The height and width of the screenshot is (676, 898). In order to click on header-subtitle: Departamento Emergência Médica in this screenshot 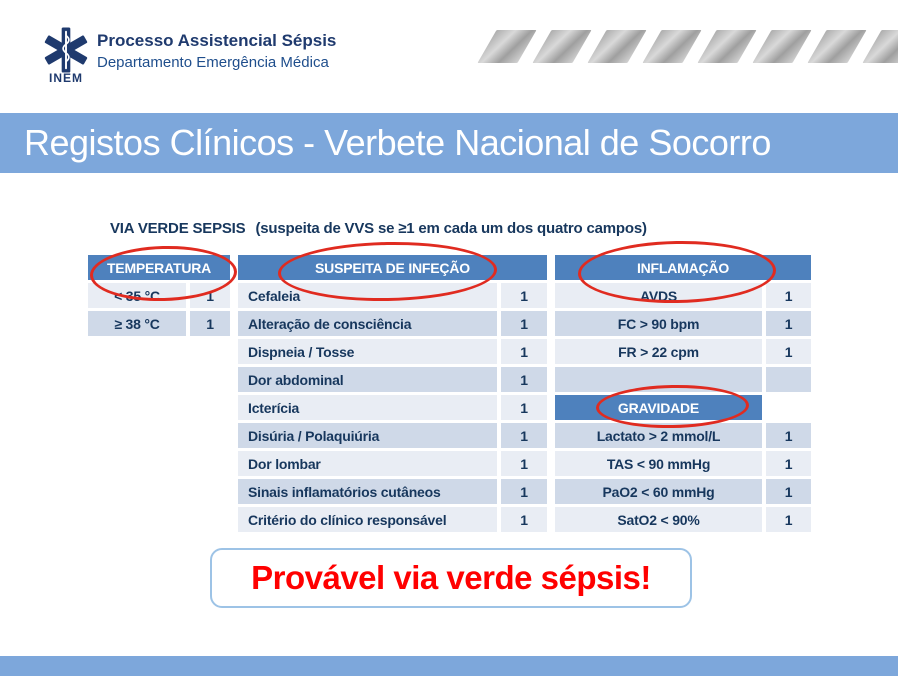, I will do `click(213, 62)`.